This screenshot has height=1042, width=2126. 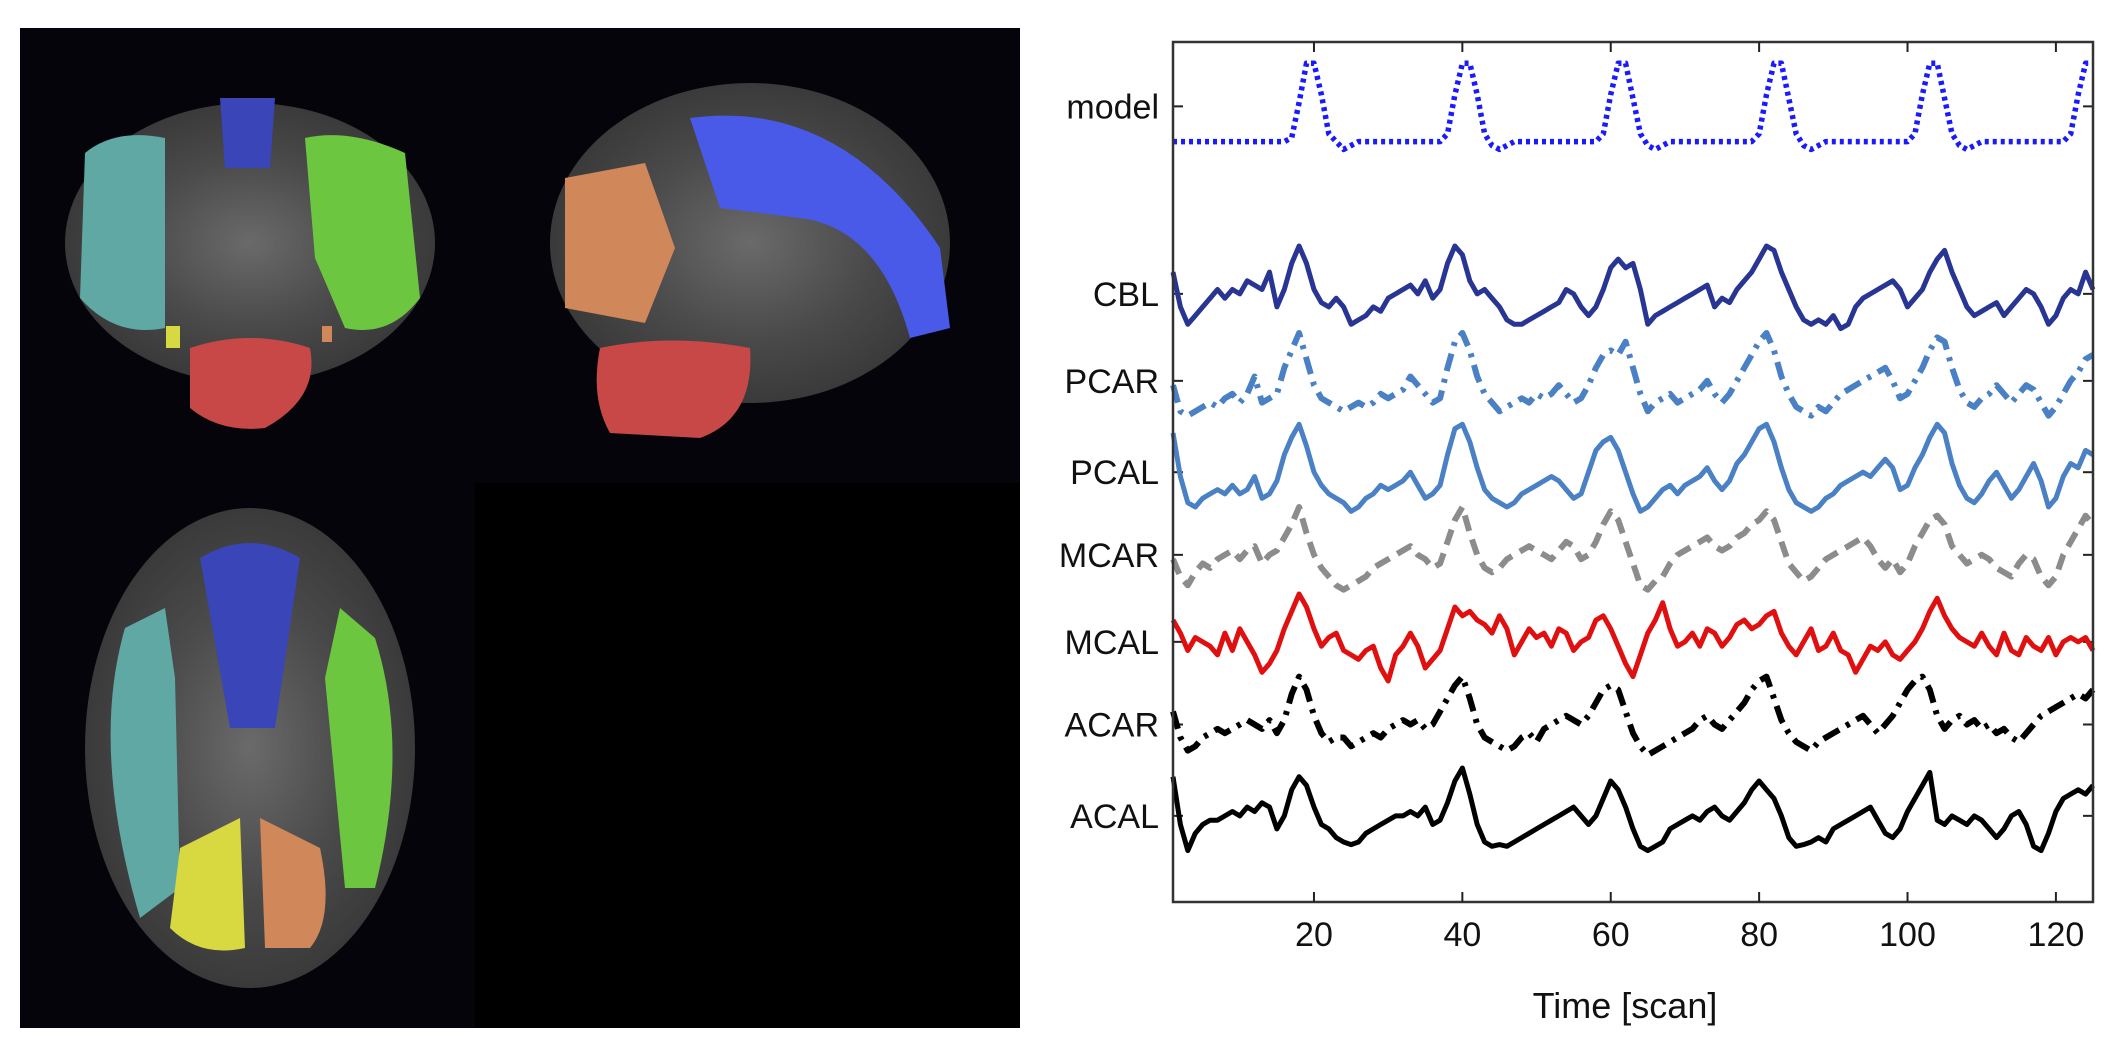 I want to click on series-label-acal: ACAL, so click(x=1114, y=817).